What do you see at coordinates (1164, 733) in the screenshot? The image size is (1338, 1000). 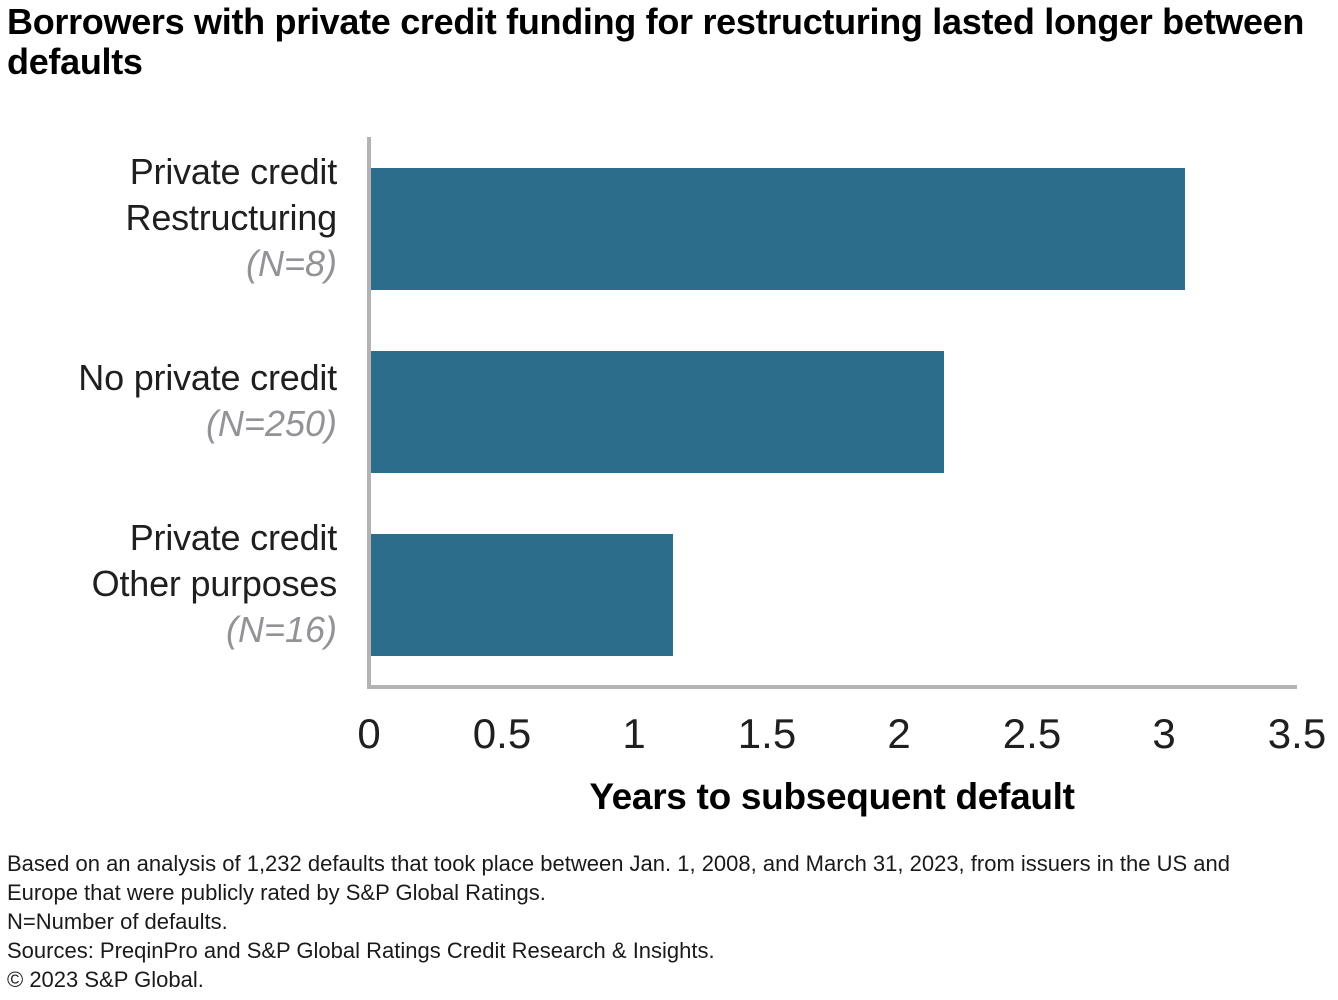 I see `x-tick-label-3: 3` at bounding box center [1164, 733].